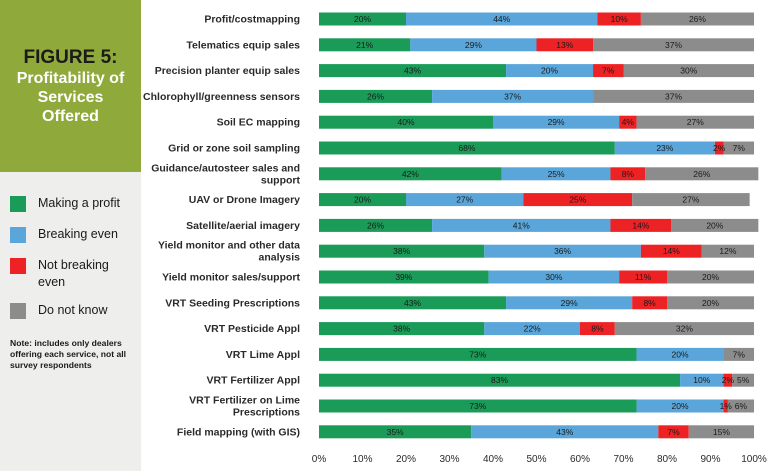 The width and height of the screenshot is (768, 471). I want to click on category-label: Field mapping (with GIS), so click(238, 432).